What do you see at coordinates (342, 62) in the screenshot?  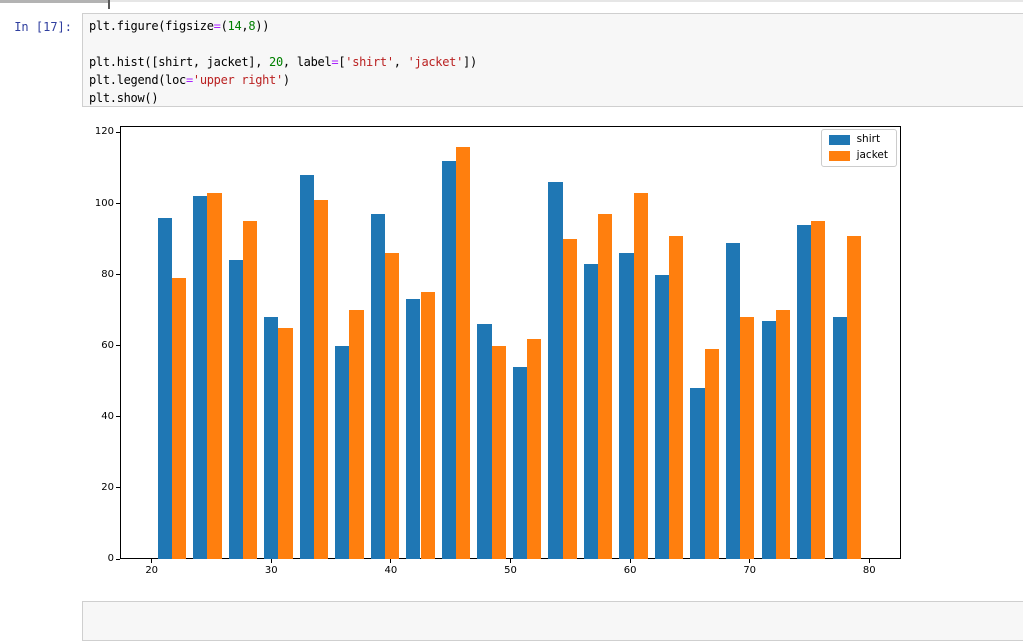 I see `code-token-p: [` at bounding box center [342, 62].